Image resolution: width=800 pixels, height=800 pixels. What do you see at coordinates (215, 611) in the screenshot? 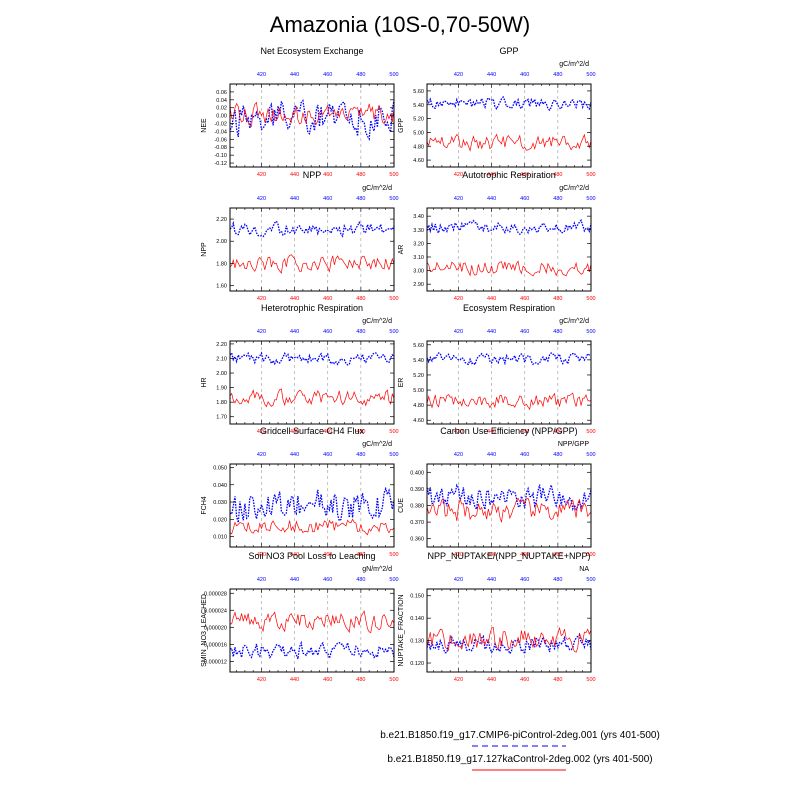
I see `ytick-label: 0.000024` at bounding box center [215, 611].